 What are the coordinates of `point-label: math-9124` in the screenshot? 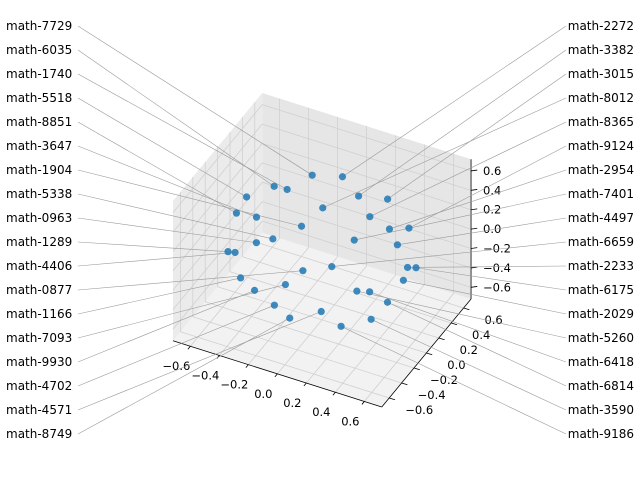 It's located at (601, 146).